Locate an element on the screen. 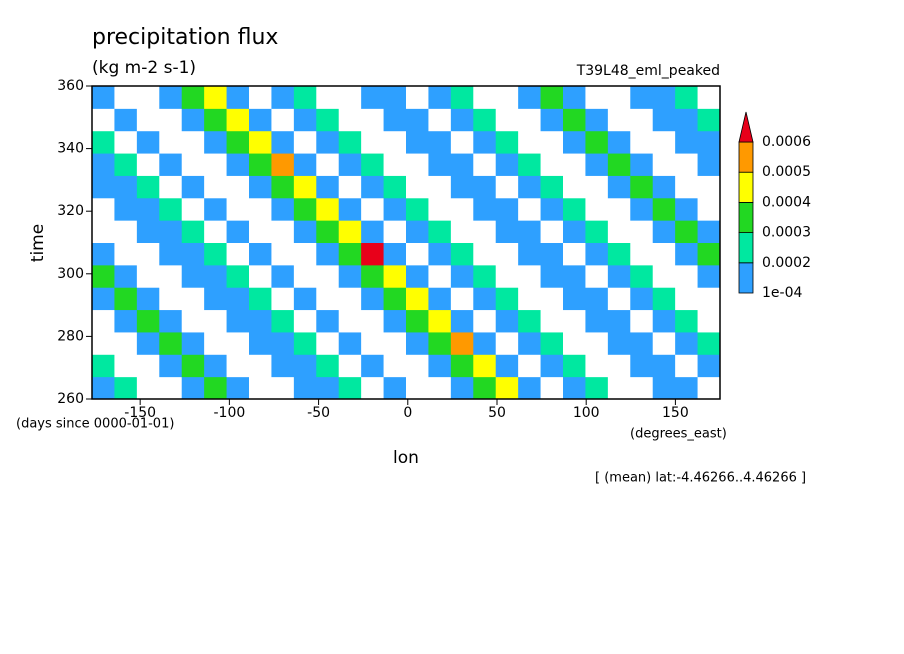 This screenshot has width=904, height=654. y-tick-label: 300 is located at coordinates (70, 274).